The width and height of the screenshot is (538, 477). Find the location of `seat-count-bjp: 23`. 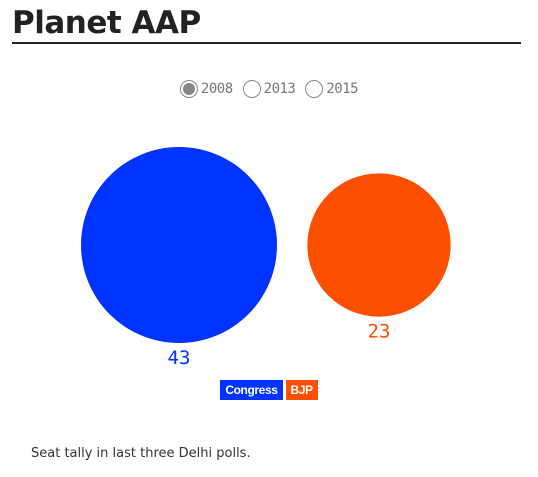

seat-count-bjp: 23 is located at coordinates (379, 332).